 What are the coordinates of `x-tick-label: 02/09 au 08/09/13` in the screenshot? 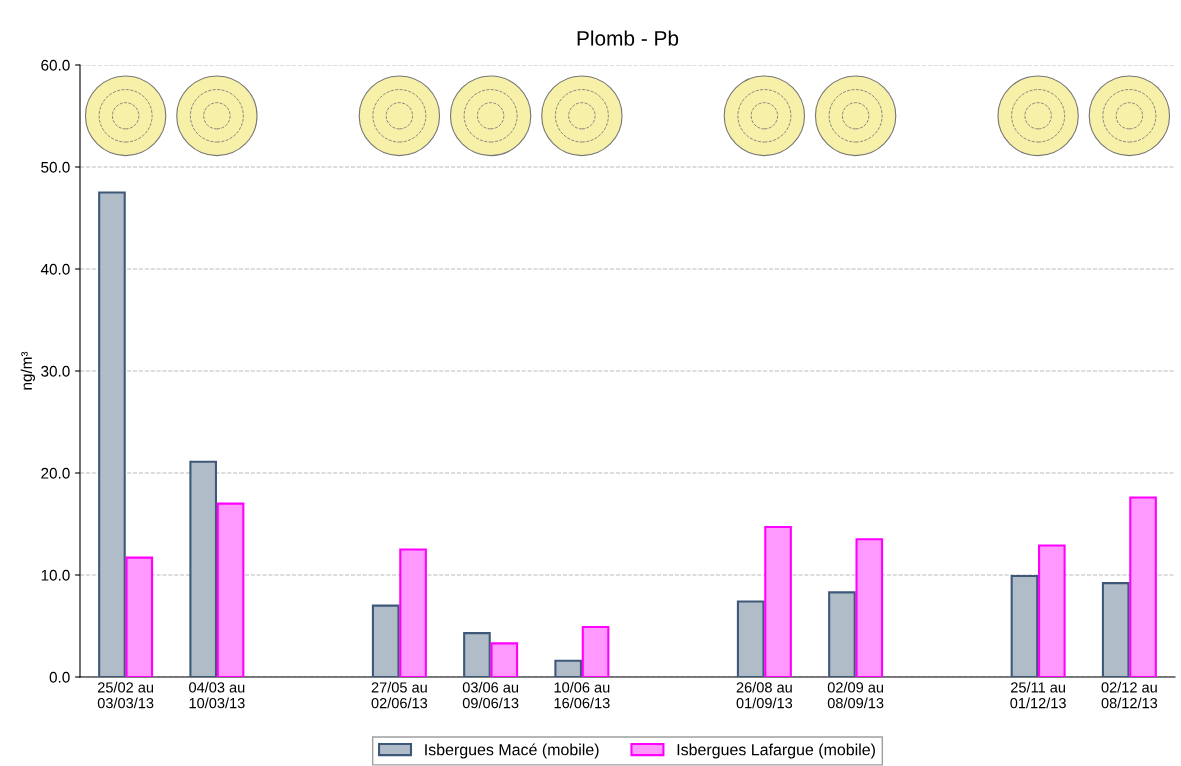 It's located at (855, 695).